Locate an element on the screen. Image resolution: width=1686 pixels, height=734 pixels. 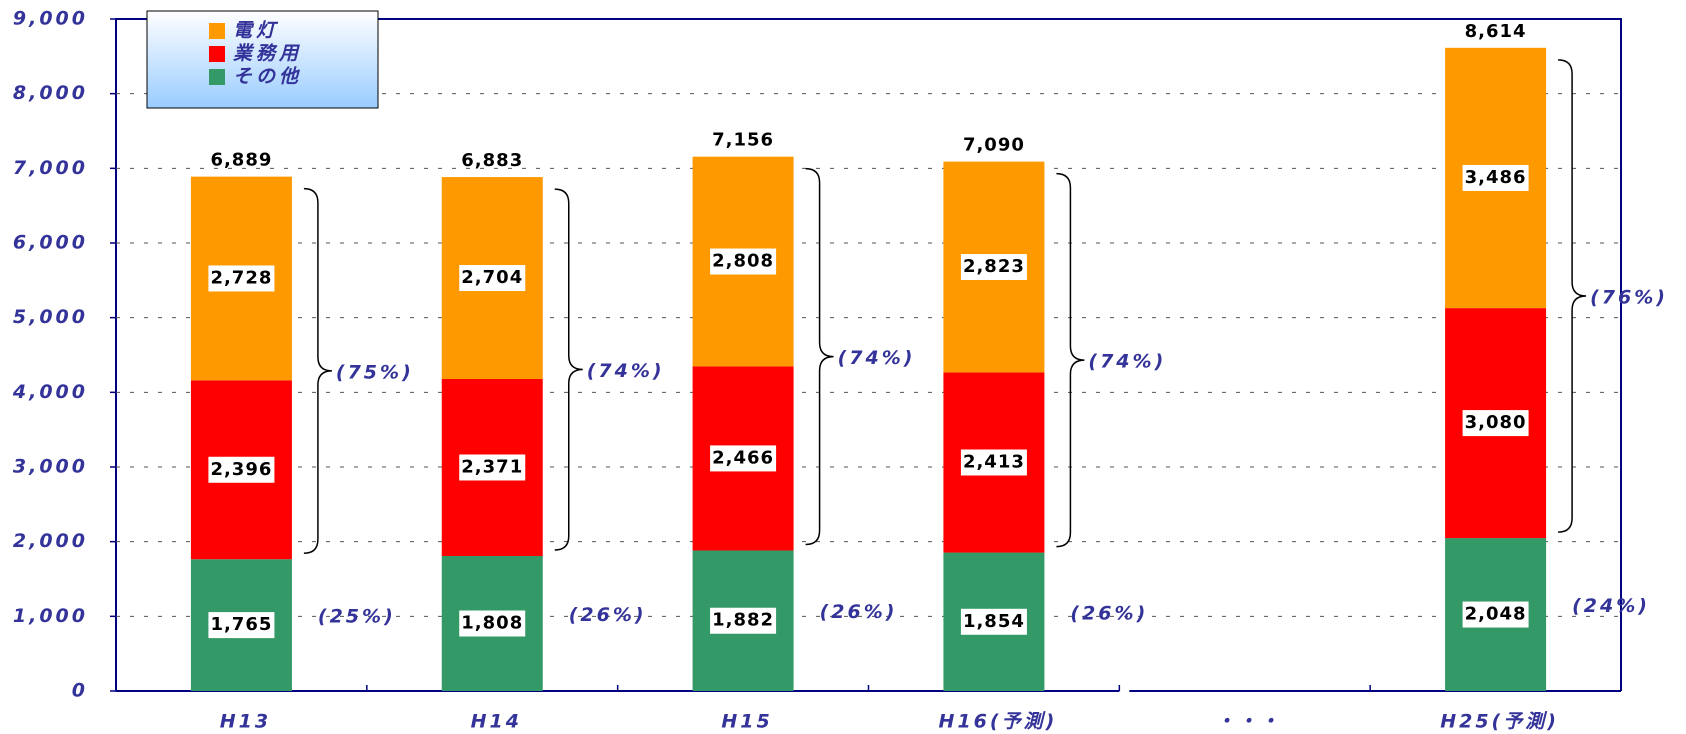
value-label: 2,823 is located at coordinates (994, 266).